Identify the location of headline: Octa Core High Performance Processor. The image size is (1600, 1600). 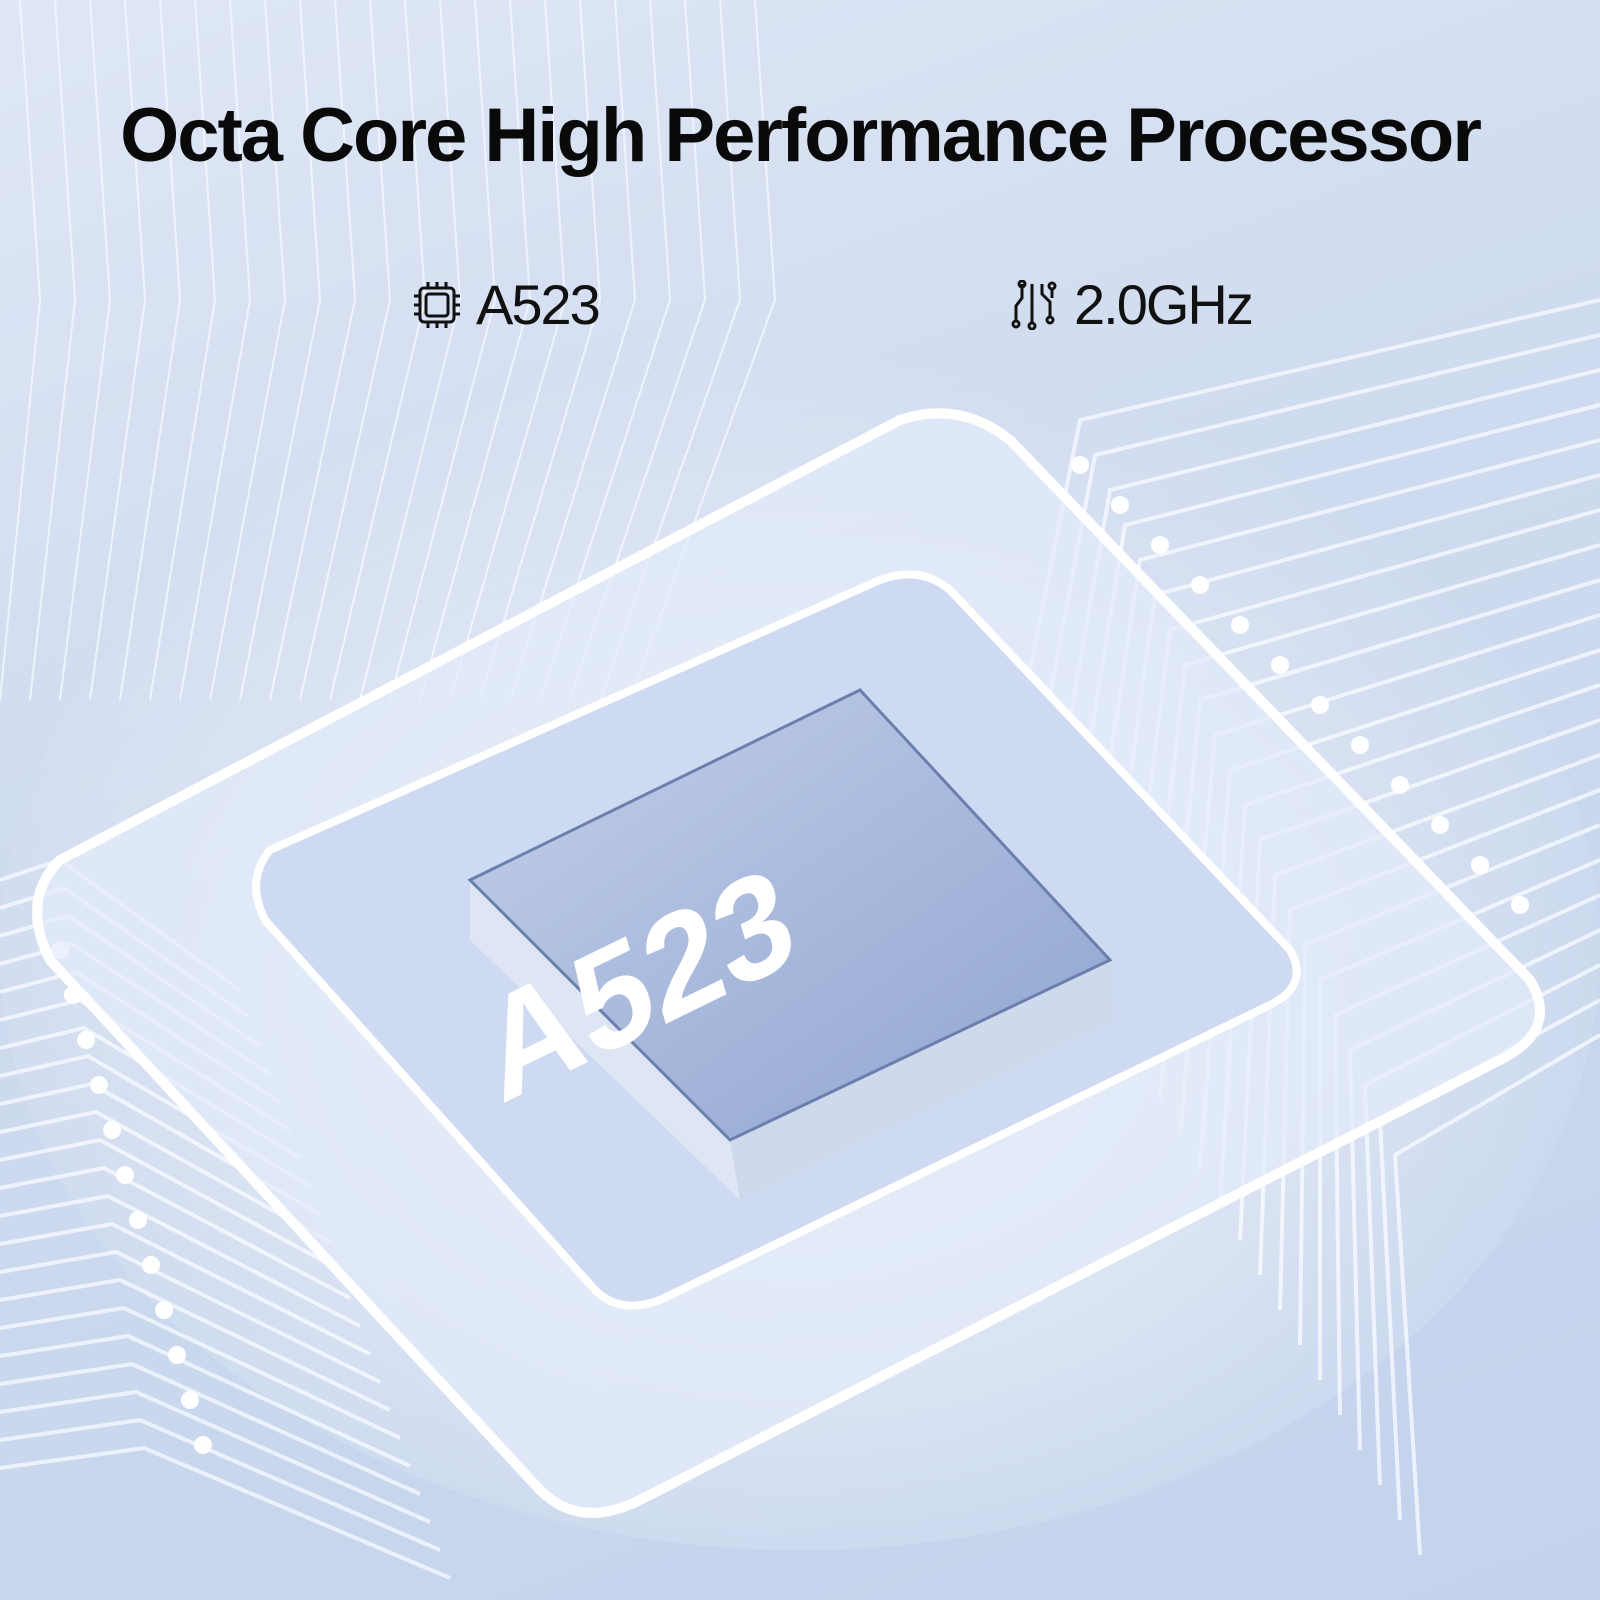
(801, 135).